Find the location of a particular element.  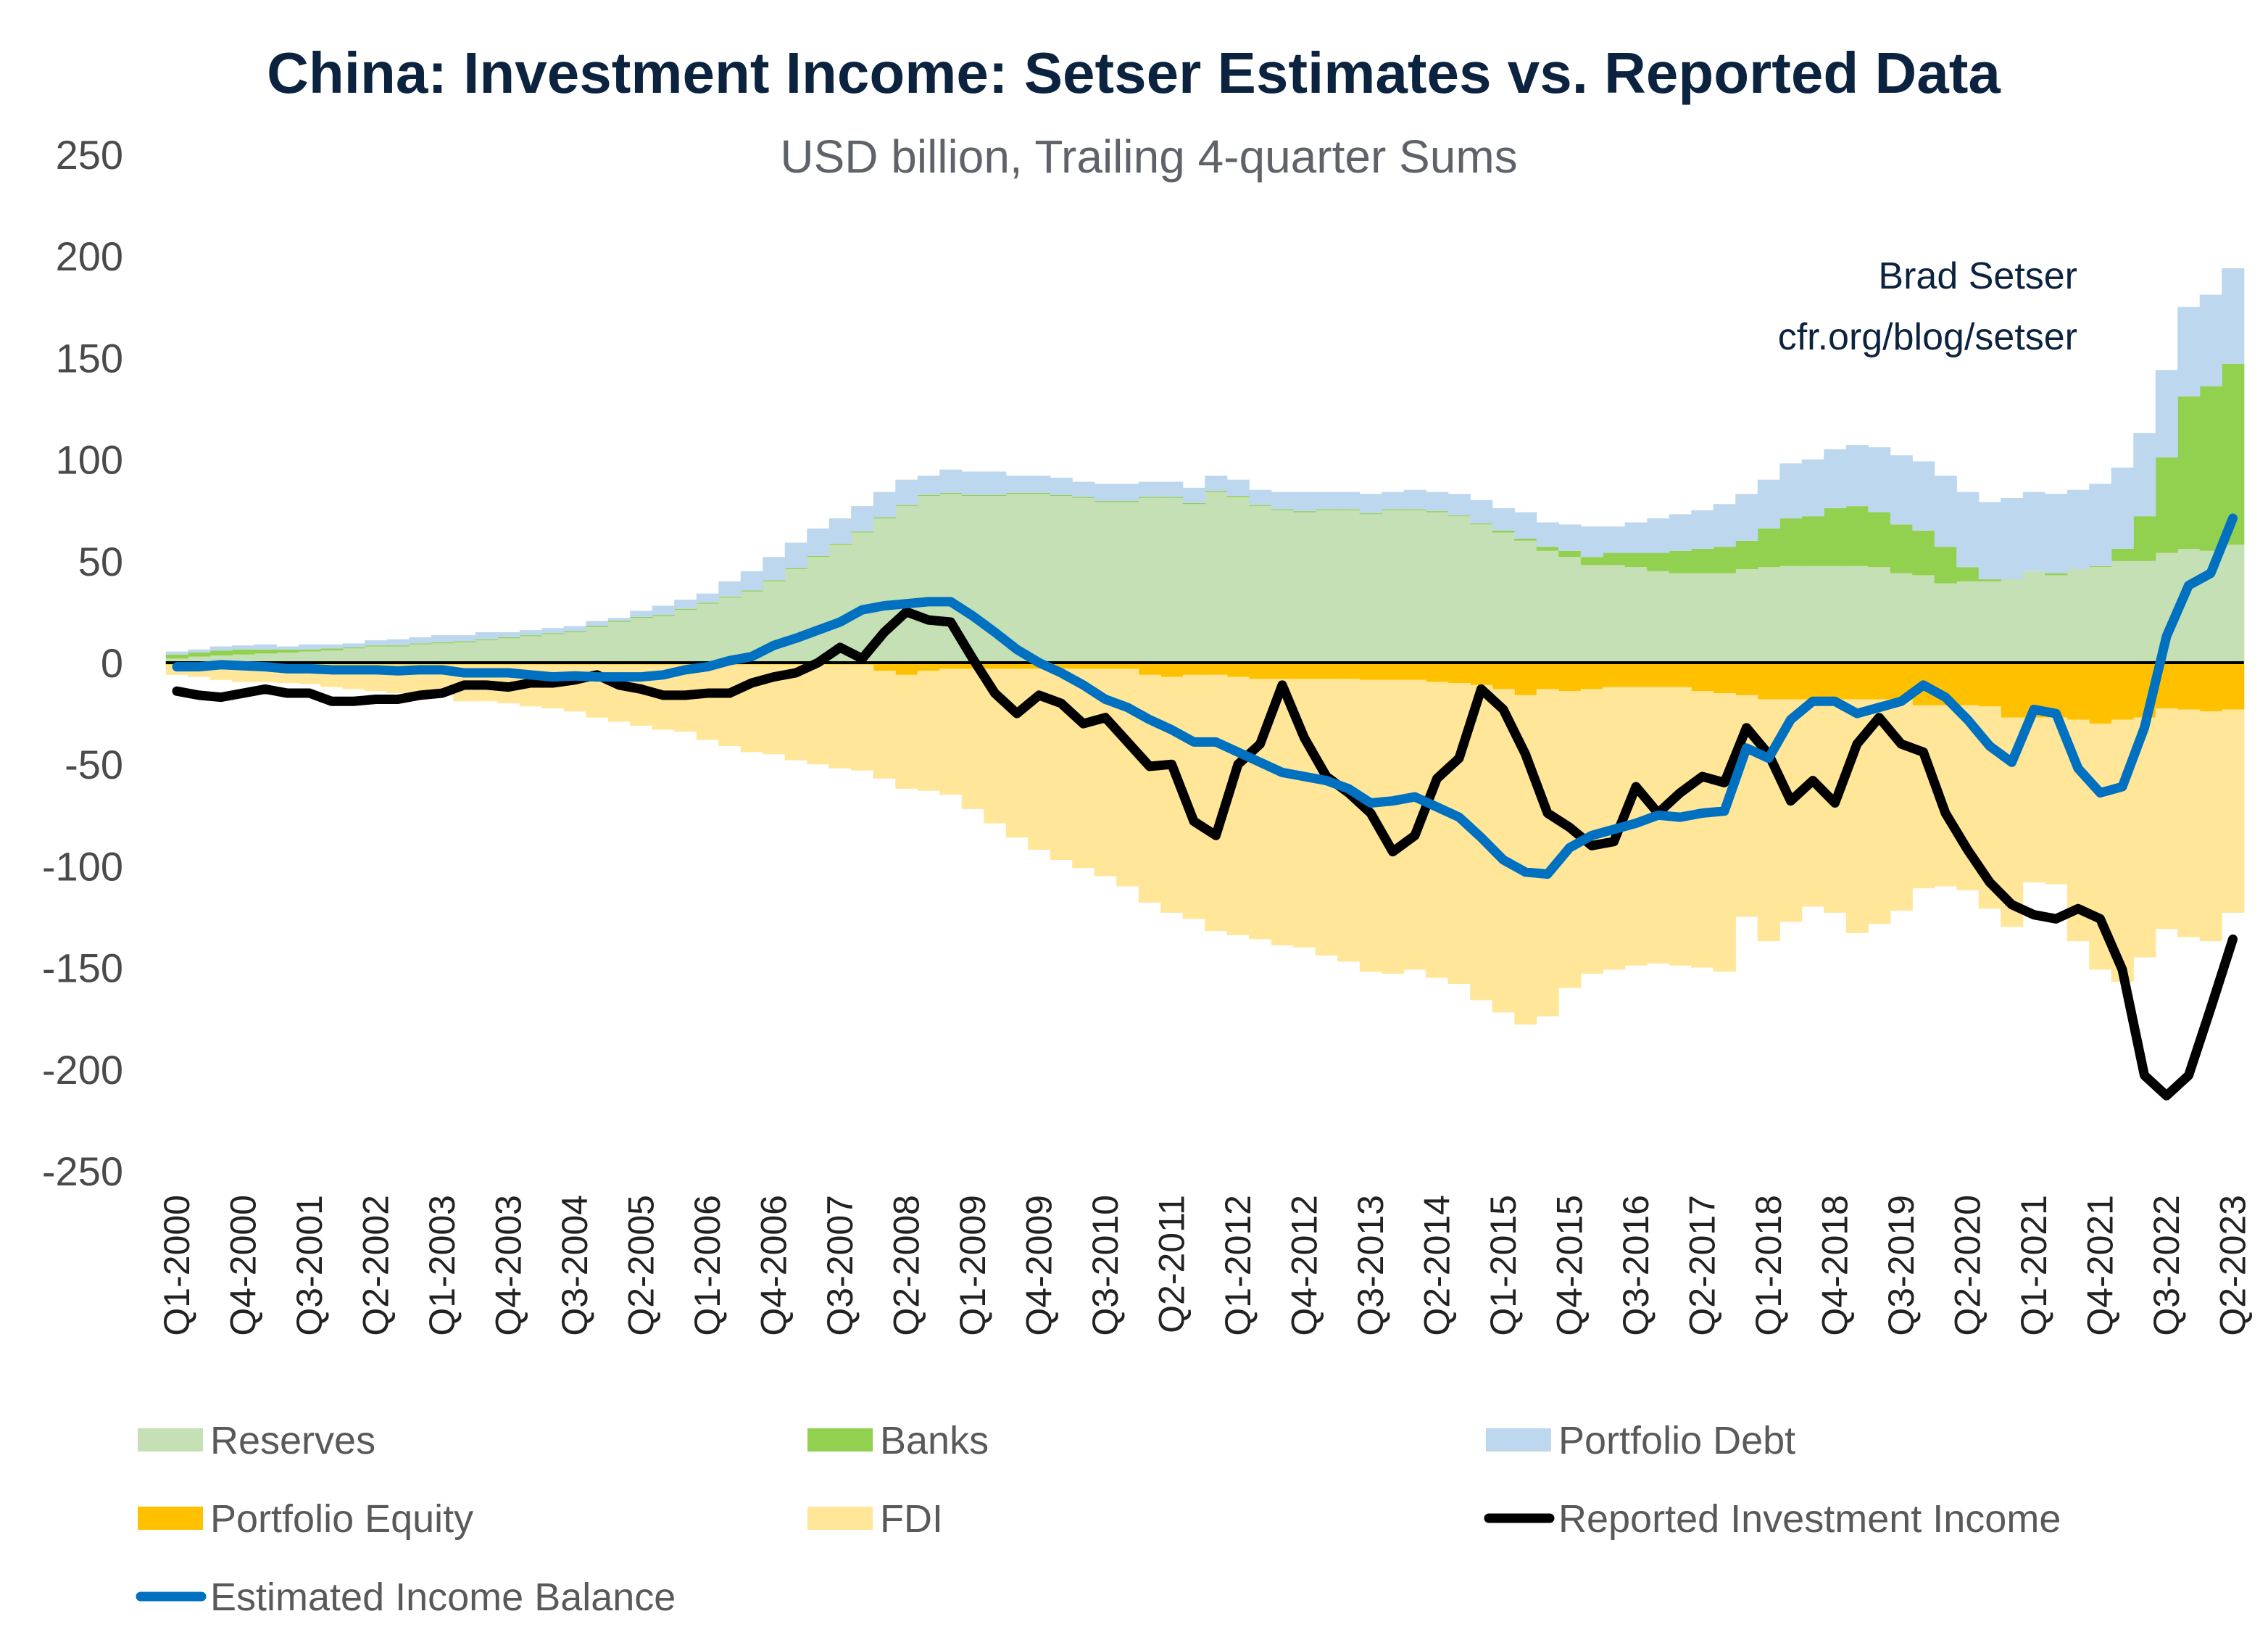

legend-label: Estimated Income Balance is located at coordinates (443, 1597).